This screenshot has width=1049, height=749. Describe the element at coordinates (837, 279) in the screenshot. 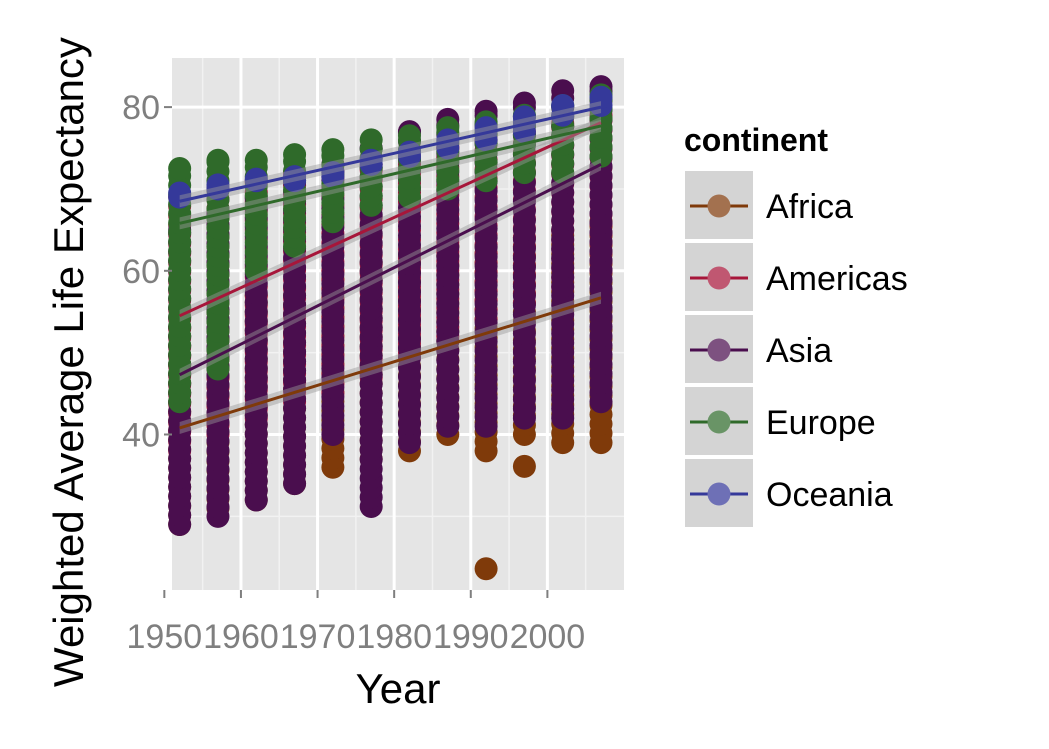

I see `legend-label: Americas` at that location.